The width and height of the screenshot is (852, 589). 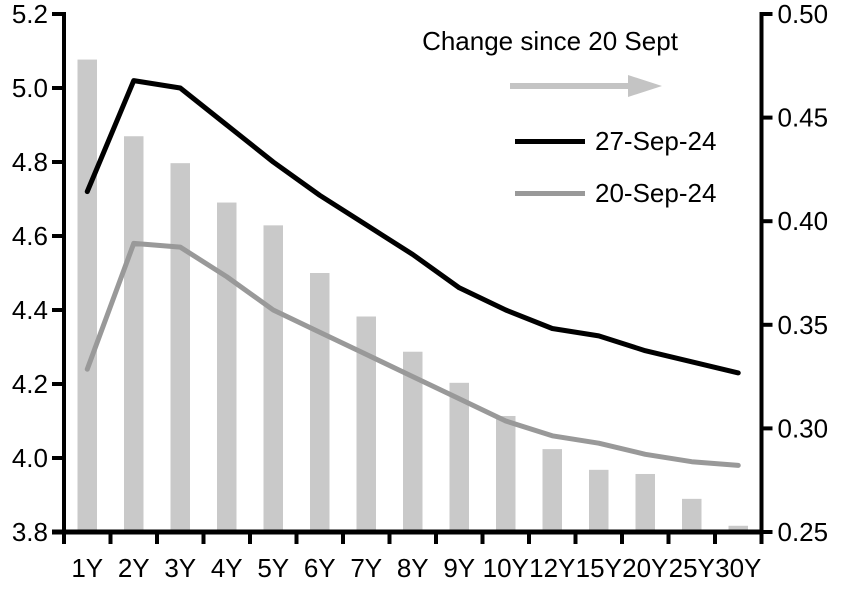 I want to click on left-tick-label: 4.0, so click(x=30, y=458).